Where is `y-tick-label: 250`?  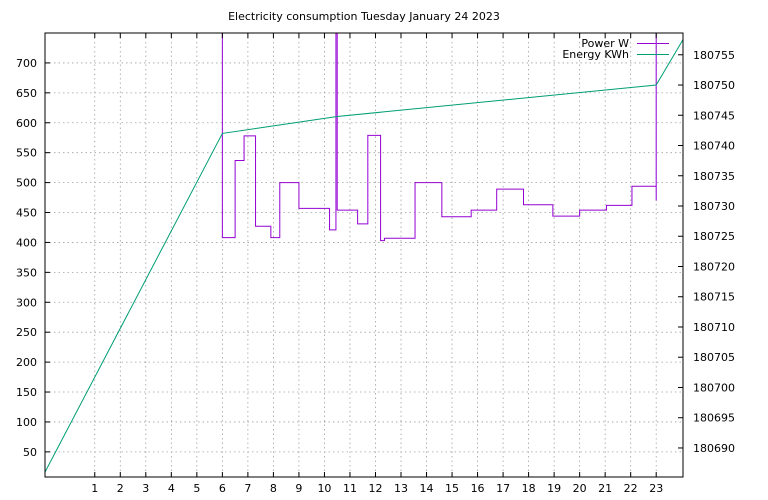
y-tick-label: 250 is located at coordinates (26, 332).